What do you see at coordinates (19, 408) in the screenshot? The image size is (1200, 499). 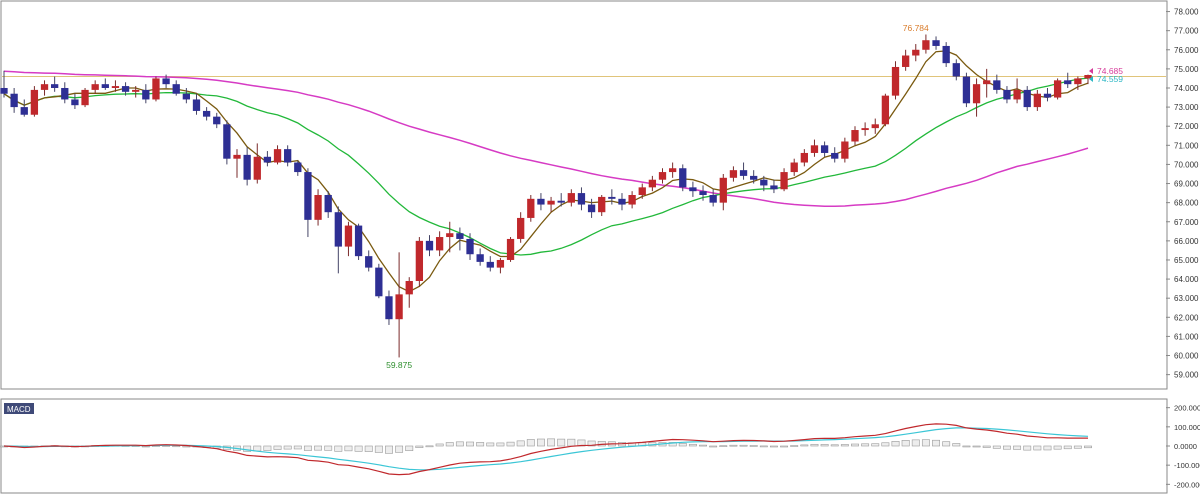 I see `macd-title-badge: MACD` at bounding box center [19, 408].